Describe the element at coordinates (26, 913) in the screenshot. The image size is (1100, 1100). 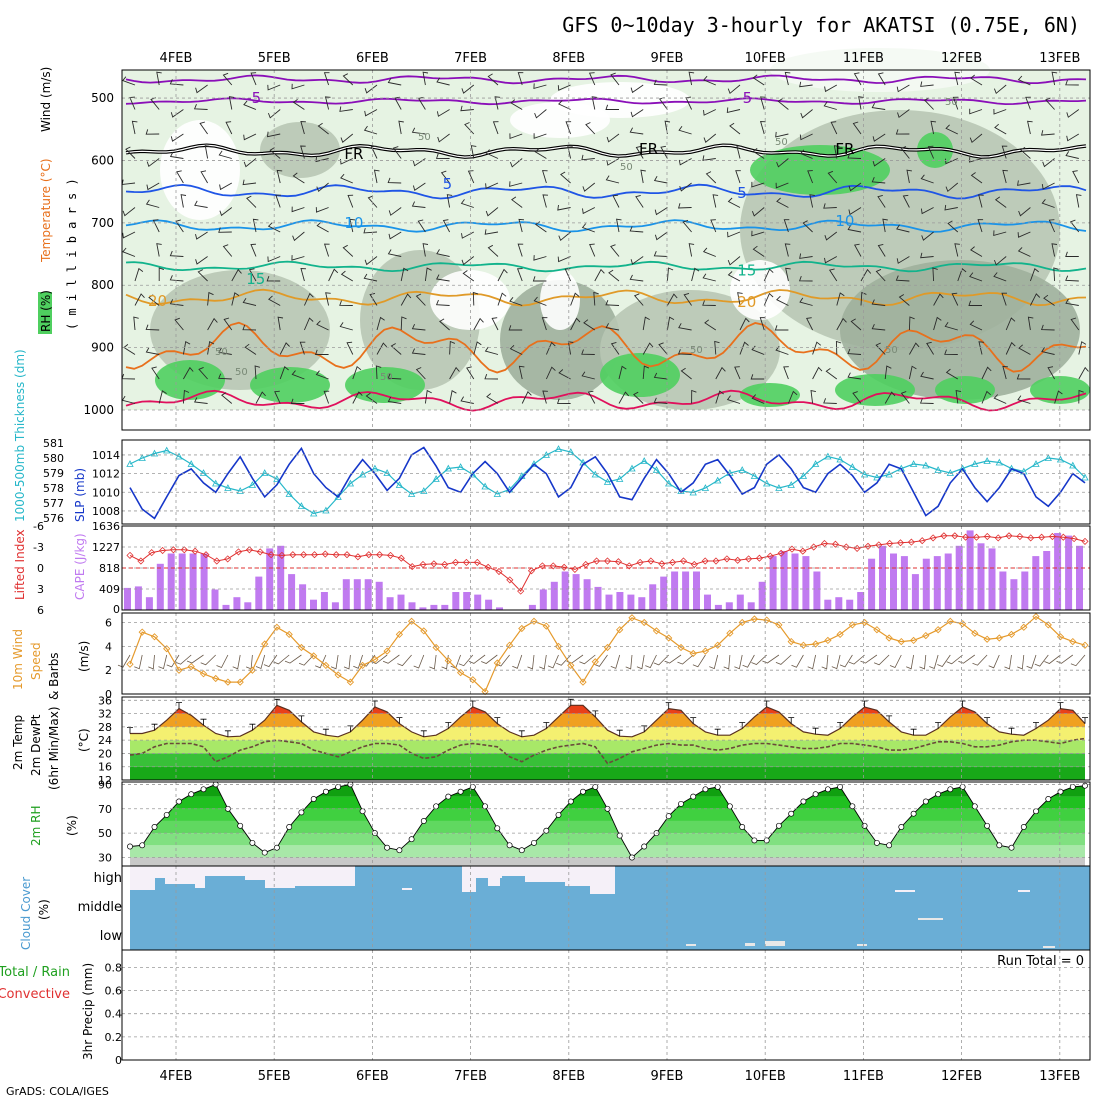
I see `ylabel-cloud: Cloud Cover` at that location.